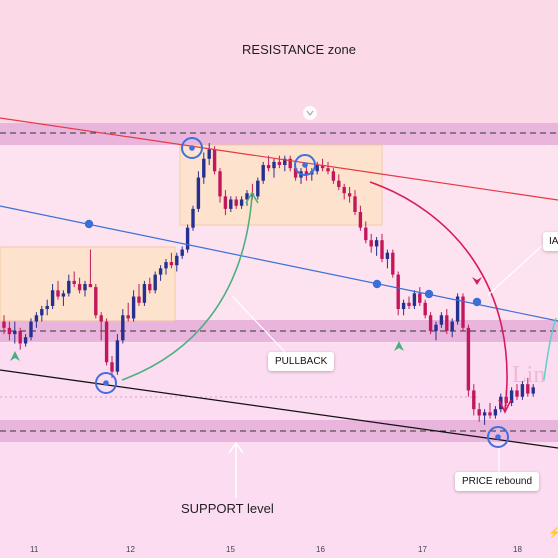 Image resolution: width=558 pixels, height=558 pixels. Describe the element at coordinates (438, 296) in the screenshot. I see `drop-curve-arrow` at that location.